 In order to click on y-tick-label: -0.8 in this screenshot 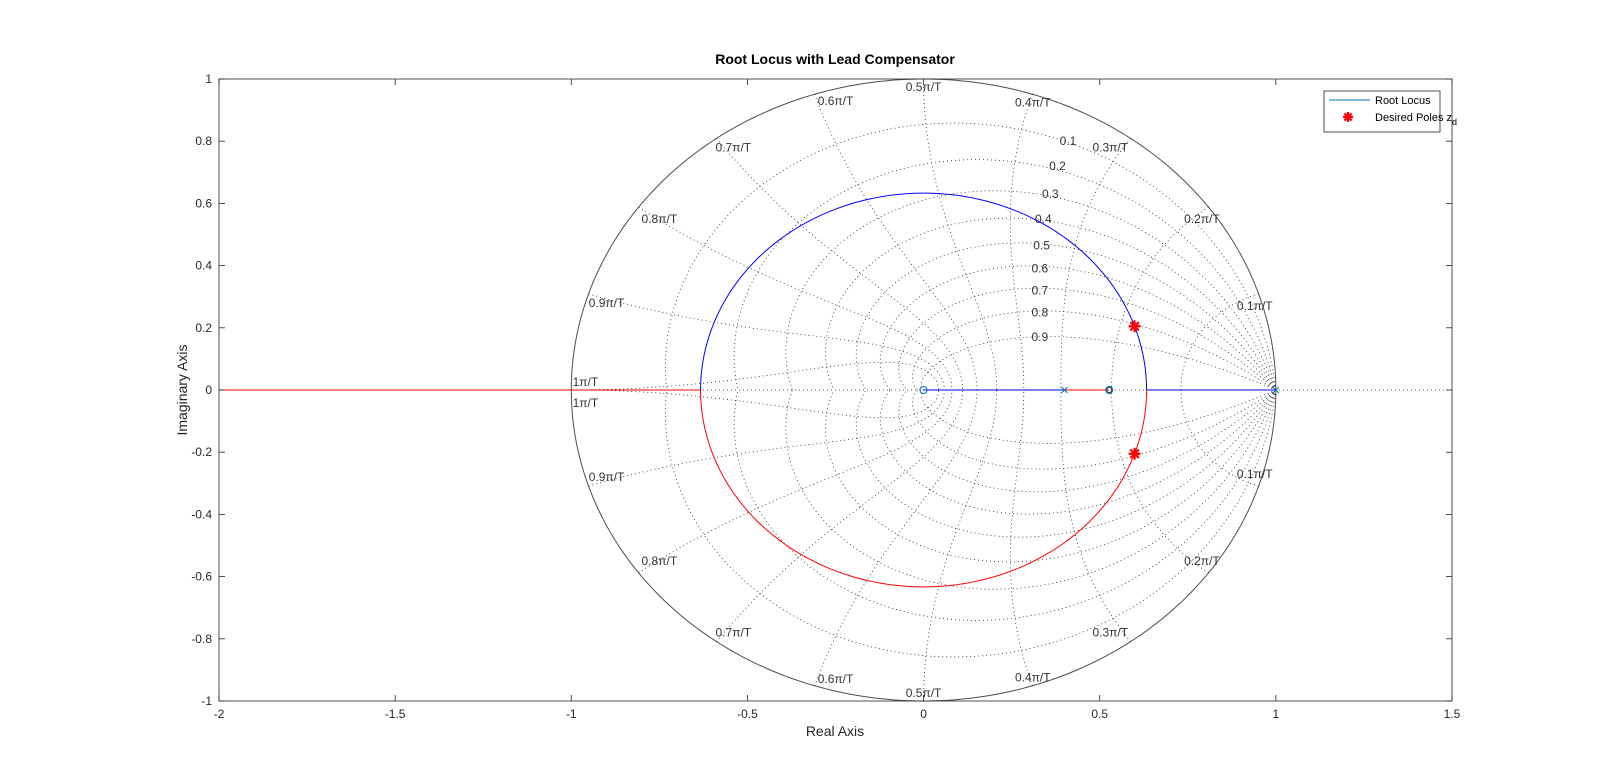, I will do `click(201, 639)`.